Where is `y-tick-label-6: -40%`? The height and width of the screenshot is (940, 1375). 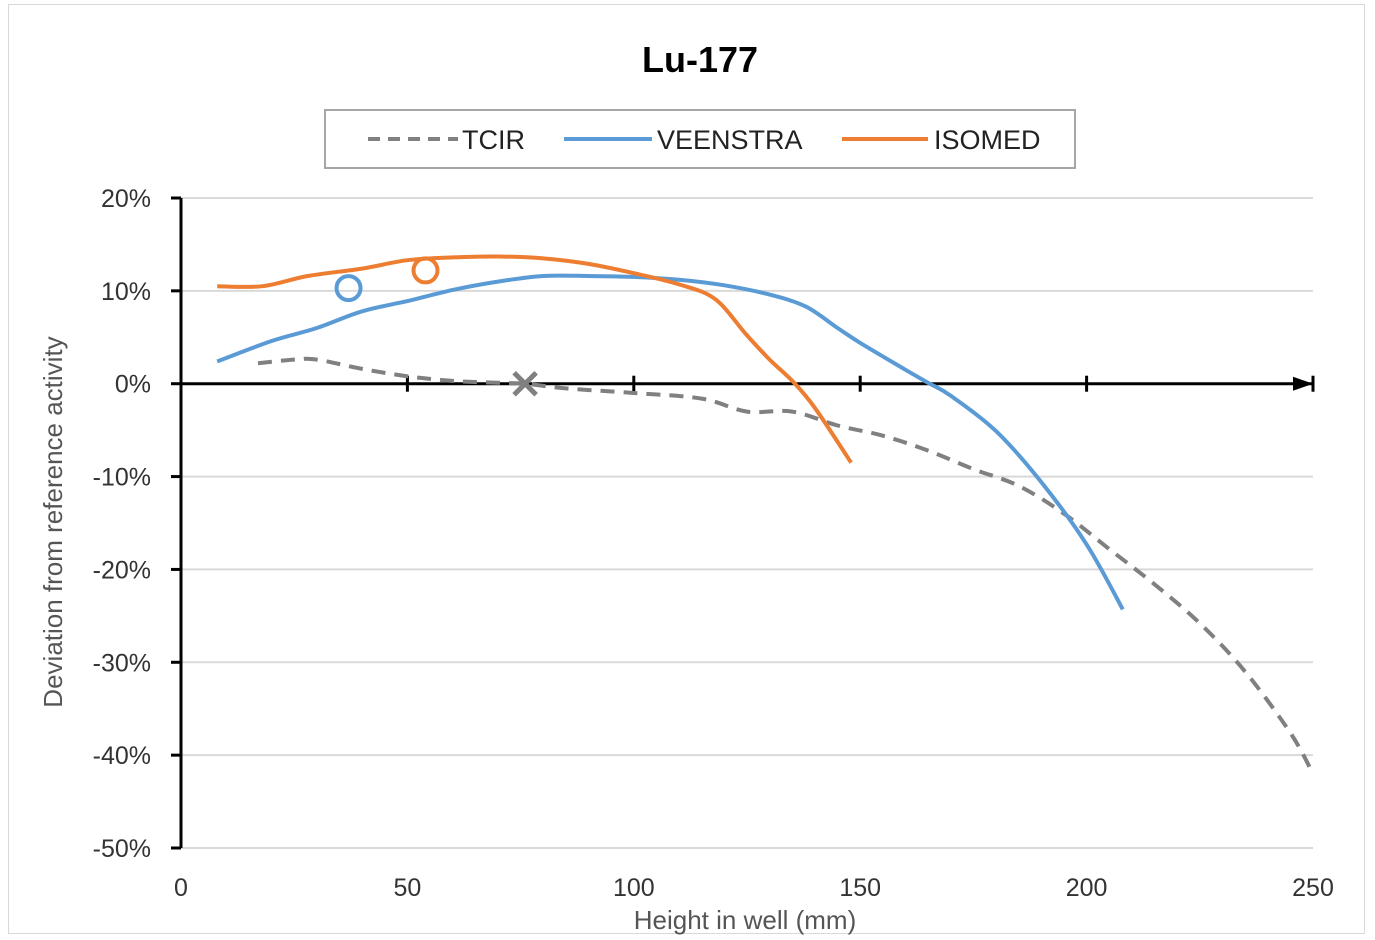 y-tick-label-6: -40% is located at coordinates (122, 756).